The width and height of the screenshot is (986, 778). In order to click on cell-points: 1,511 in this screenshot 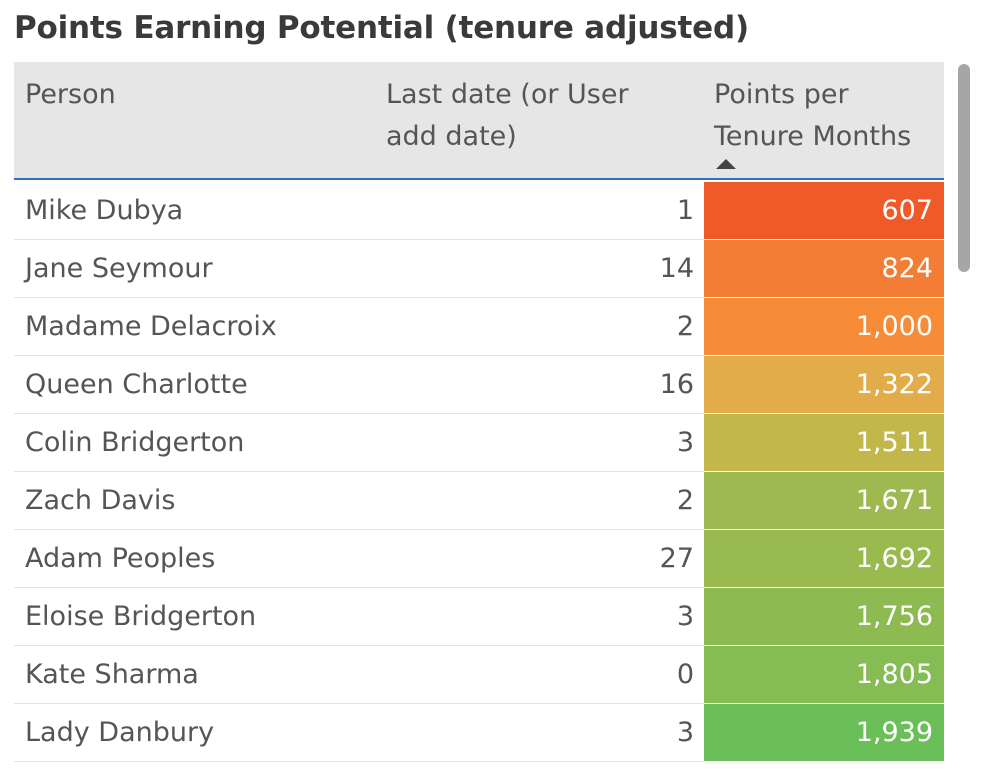, I will do `click(824, 442)`.